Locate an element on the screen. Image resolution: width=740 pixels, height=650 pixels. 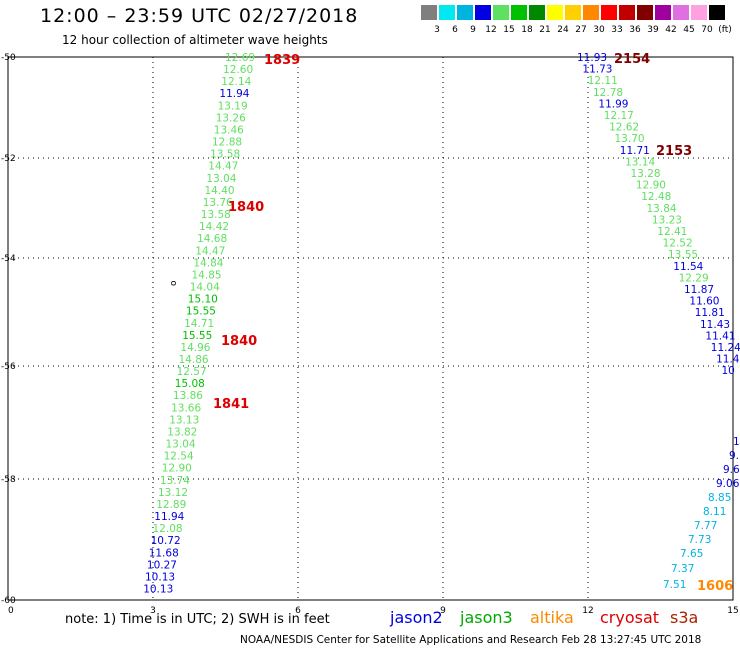
scale-label: 21 is located at coordinates (545, 30).